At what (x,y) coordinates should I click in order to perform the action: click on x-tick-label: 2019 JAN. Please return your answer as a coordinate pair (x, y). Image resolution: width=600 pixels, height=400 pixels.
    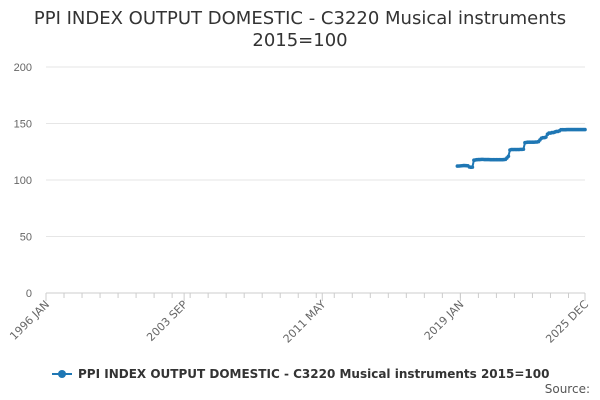
    Looking at the image, I should click on (444, 320).